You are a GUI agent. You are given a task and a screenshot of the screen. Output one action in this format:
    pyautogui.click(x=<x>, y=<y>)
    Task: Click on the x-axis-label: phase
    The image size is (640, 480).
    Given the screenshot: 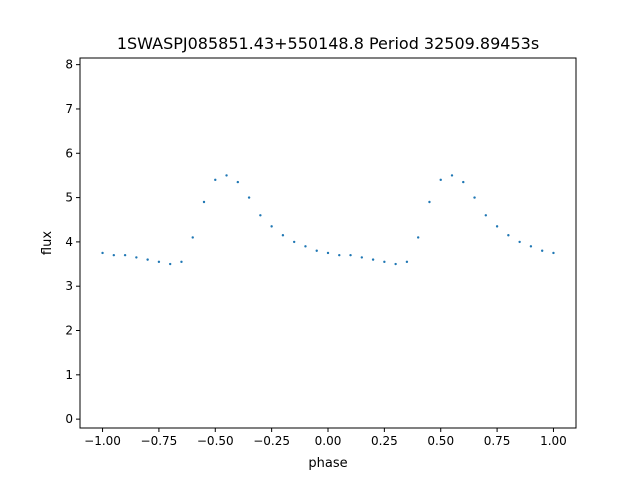 What is the action you would take?
    pyautogui.click(x=327, y=463)
    